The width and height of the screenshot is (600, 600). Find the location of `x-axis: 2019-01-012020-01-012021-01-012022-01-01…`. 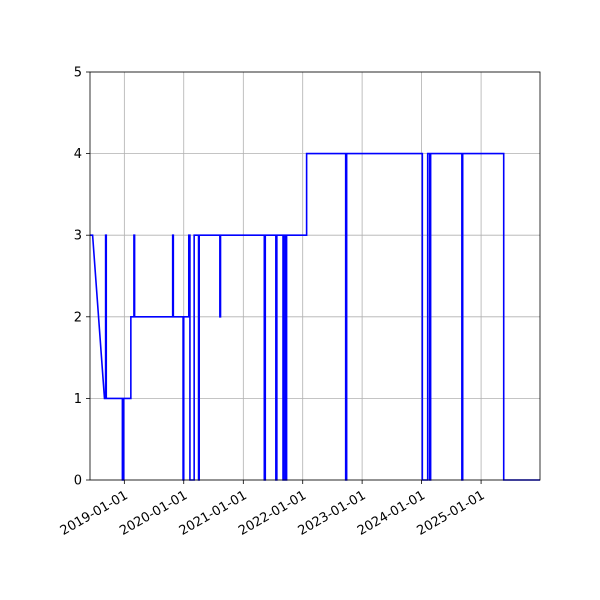

x-axis: 2019-01-012020-01-012021-01-012022-01-01… is located at coordinates (273, 509).